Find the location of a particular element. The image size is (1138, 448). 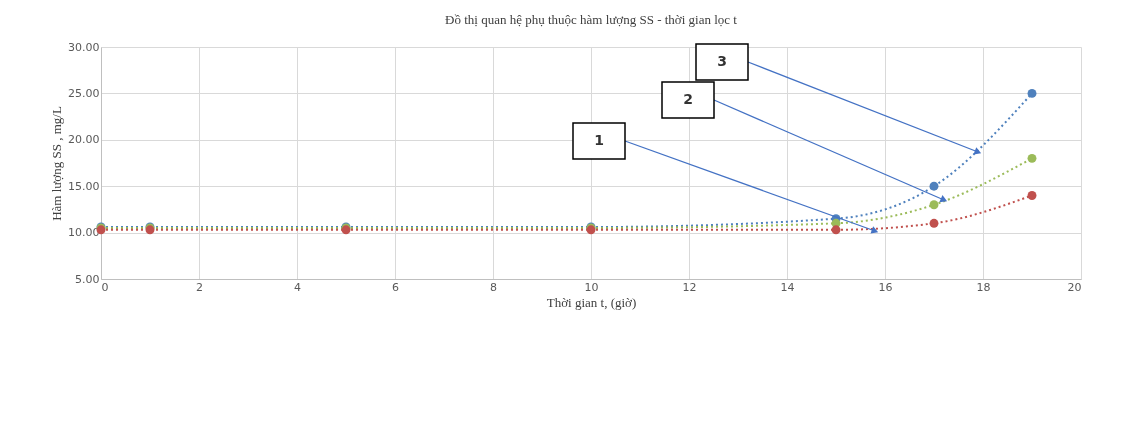

annotation: 3 is located at coordinates (722, 61).